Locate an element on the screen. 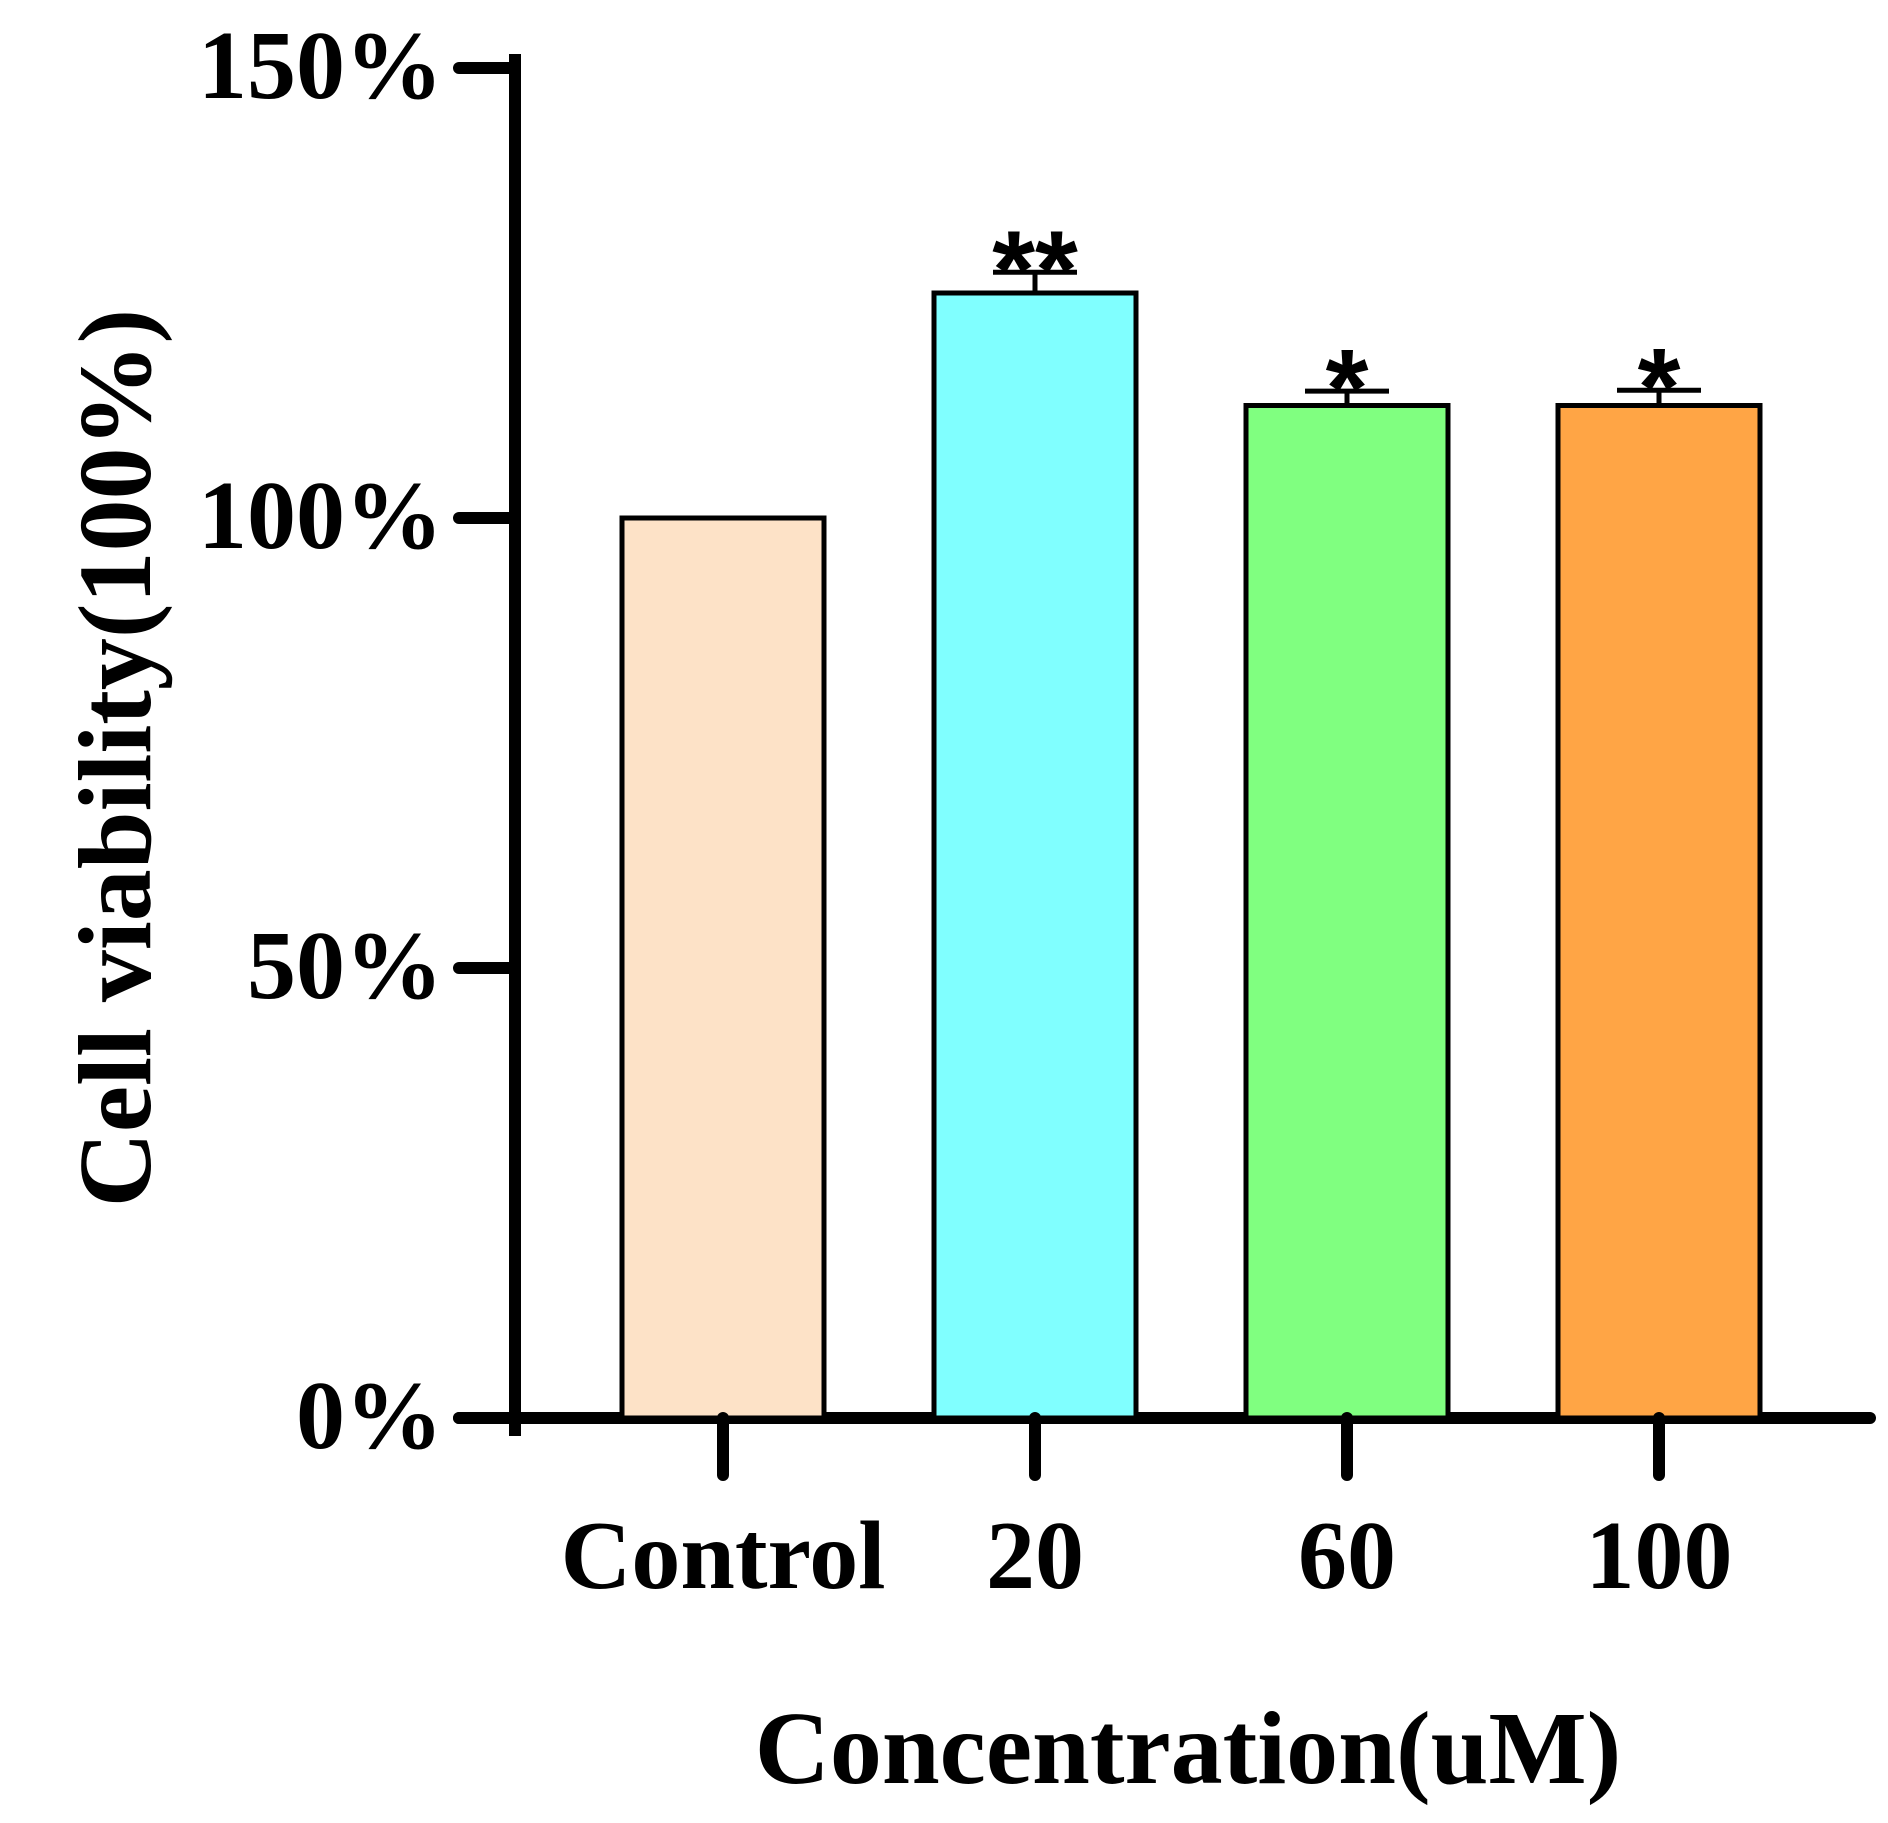 This screenshot has height=1823, width=1888. y-tick-label: 0% is located at coordinates (369, 1416).